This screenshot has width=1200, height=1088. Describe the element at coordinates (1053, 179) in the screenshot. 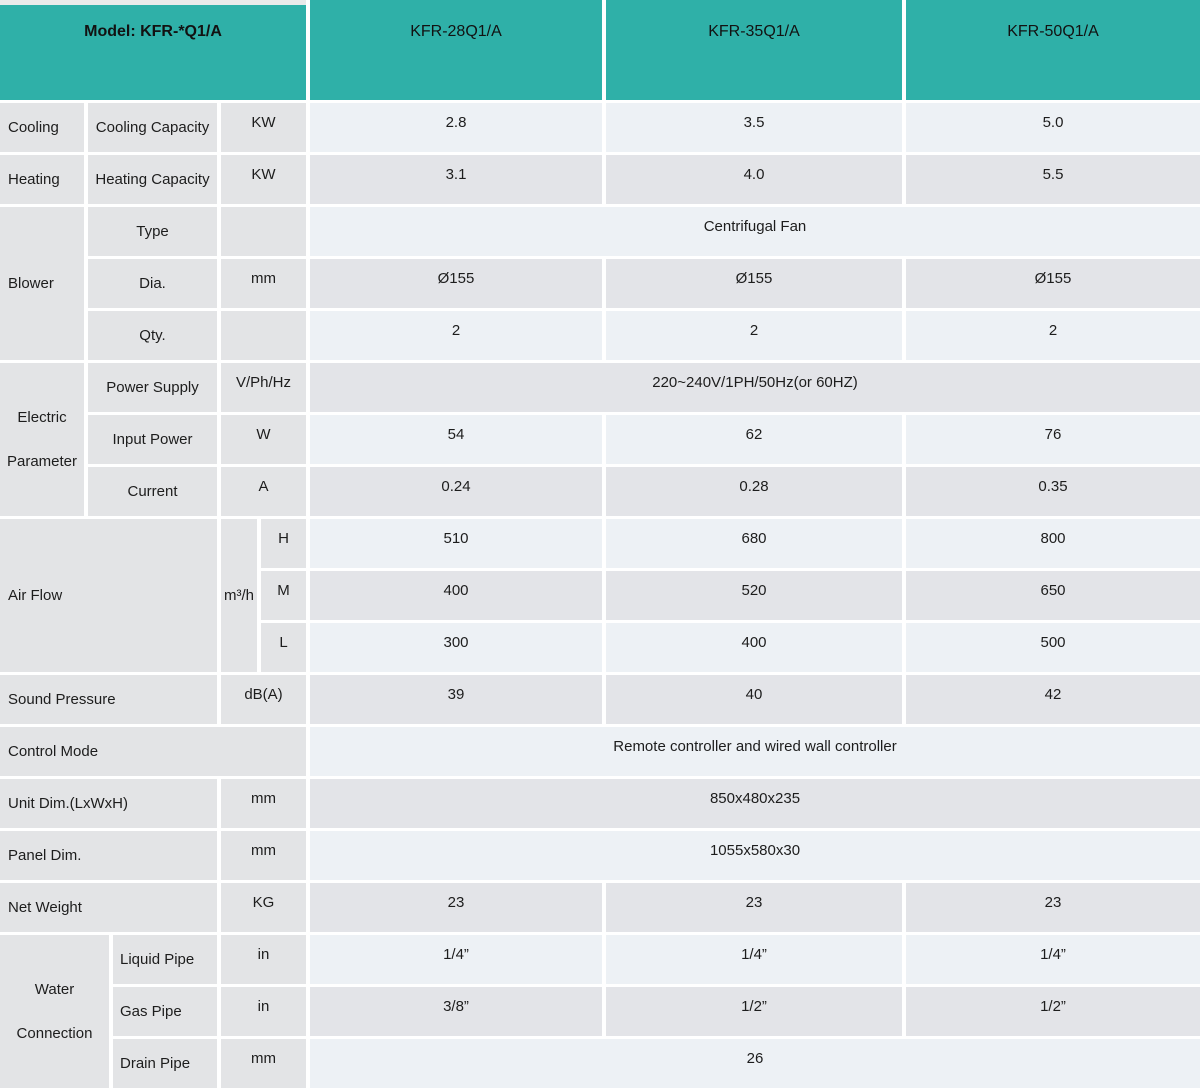

I see `value-heating-kfr50: 5.5` at that location.